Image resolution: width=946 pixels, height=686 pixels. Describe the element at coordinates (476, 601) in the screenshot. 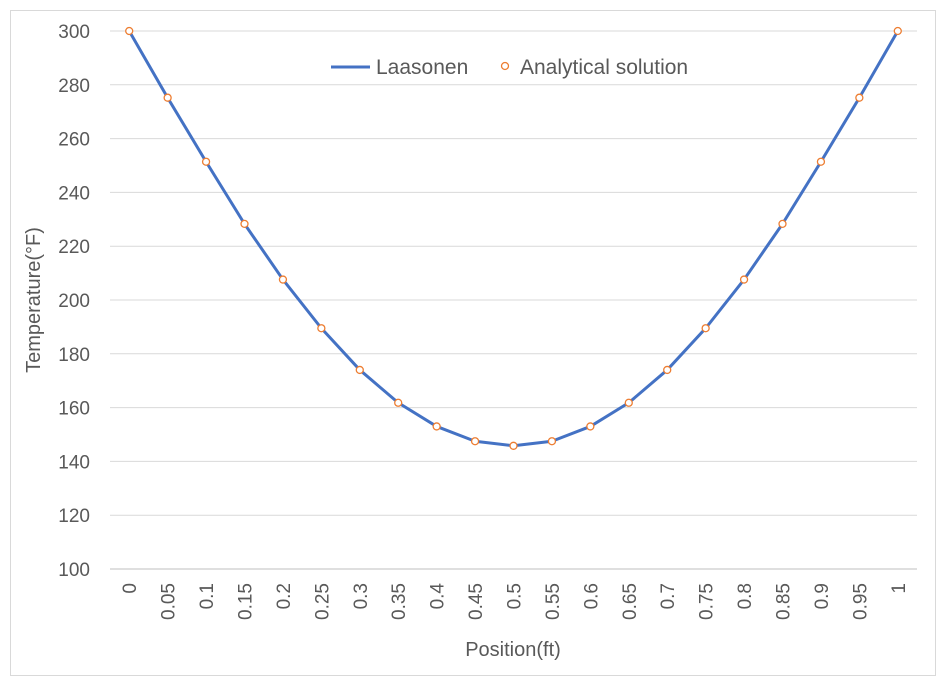

I see `x-tick-label: 0.45` at that location.